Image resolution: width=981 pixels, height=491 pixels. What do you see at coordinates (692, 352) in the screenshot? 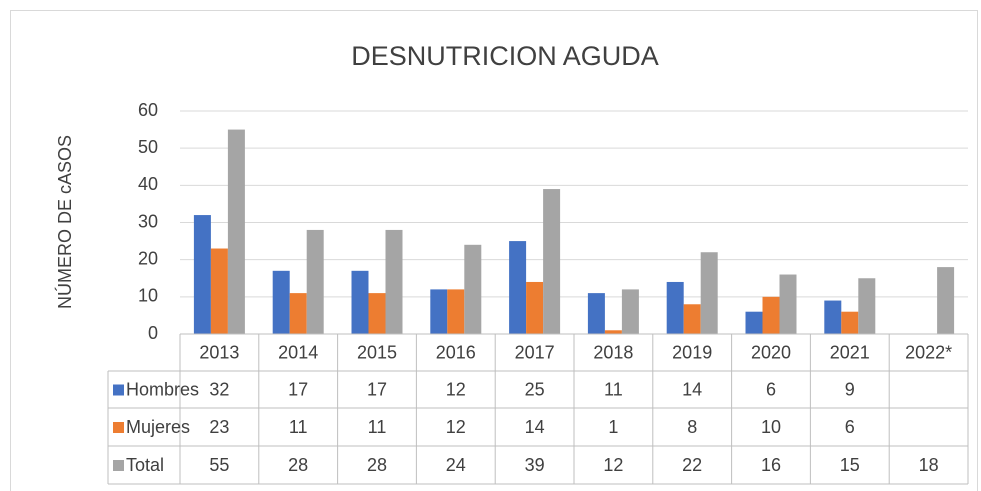
I see `x-tick-label: 2019` at bounding box center [692, 352].